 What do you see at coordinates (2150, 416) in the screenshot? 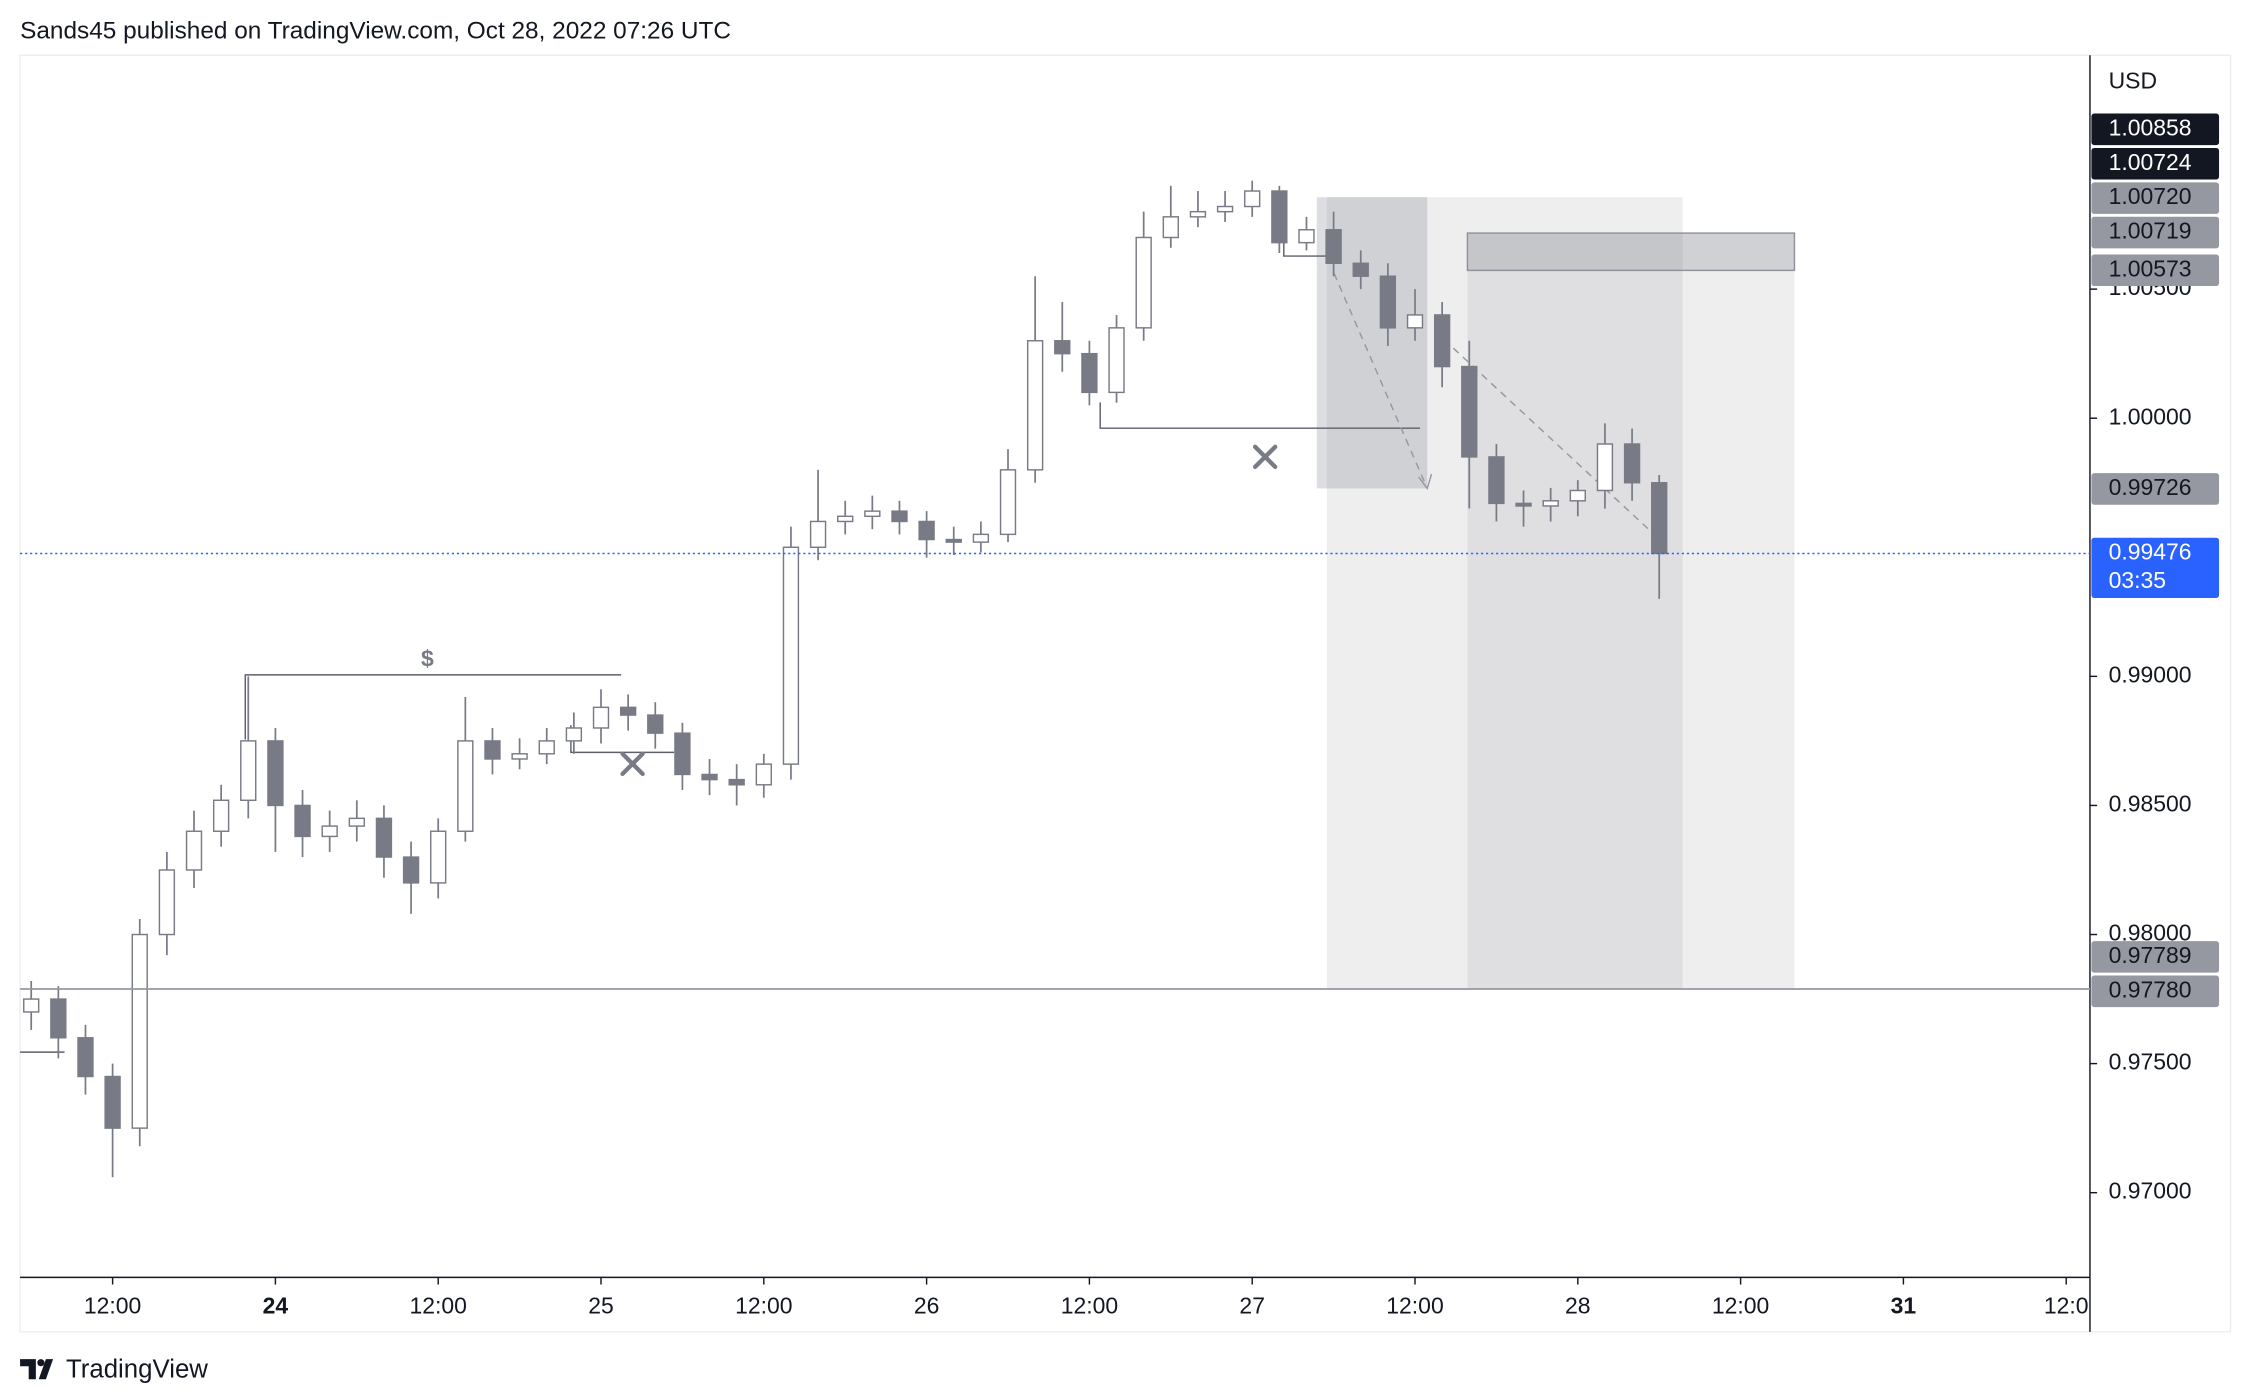
I see `y-tick-label: 1.00000` at bounding box center [2150, 416].